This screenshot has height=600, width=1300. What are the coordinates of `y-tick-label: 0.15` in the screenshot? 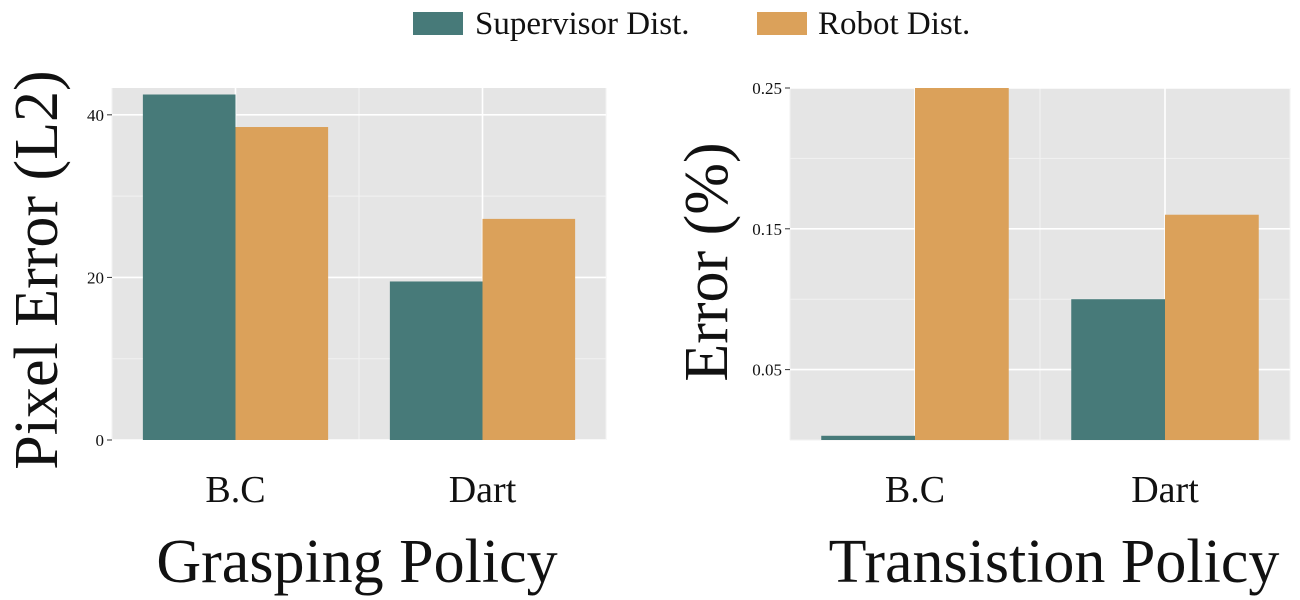 It's located at (767, 229).